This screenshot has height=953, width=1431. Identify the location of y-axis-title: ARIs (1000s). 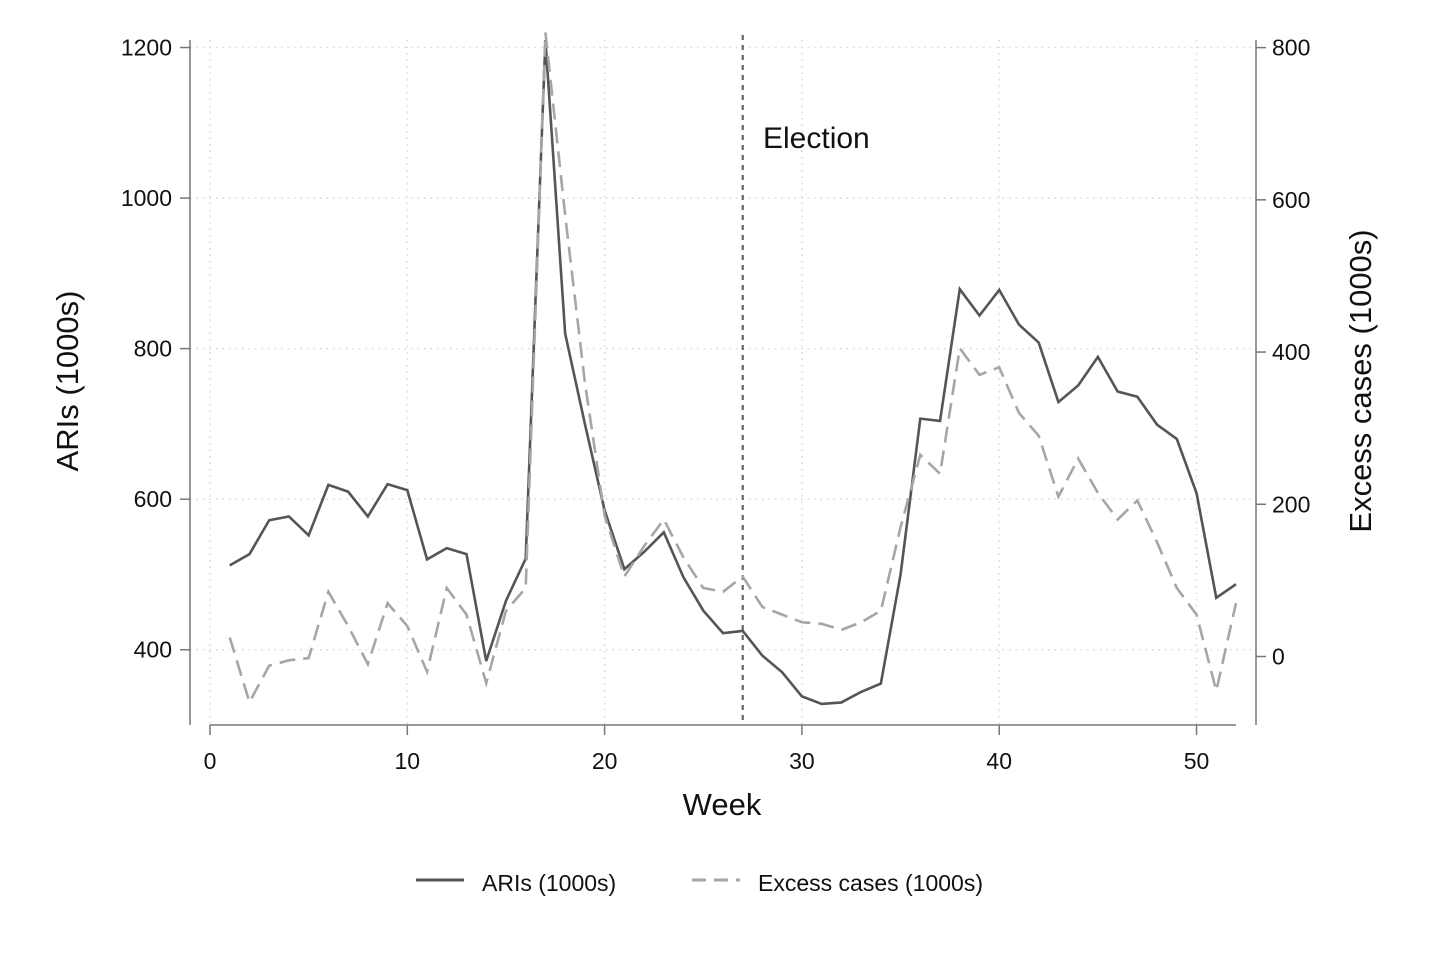
(67, 381).